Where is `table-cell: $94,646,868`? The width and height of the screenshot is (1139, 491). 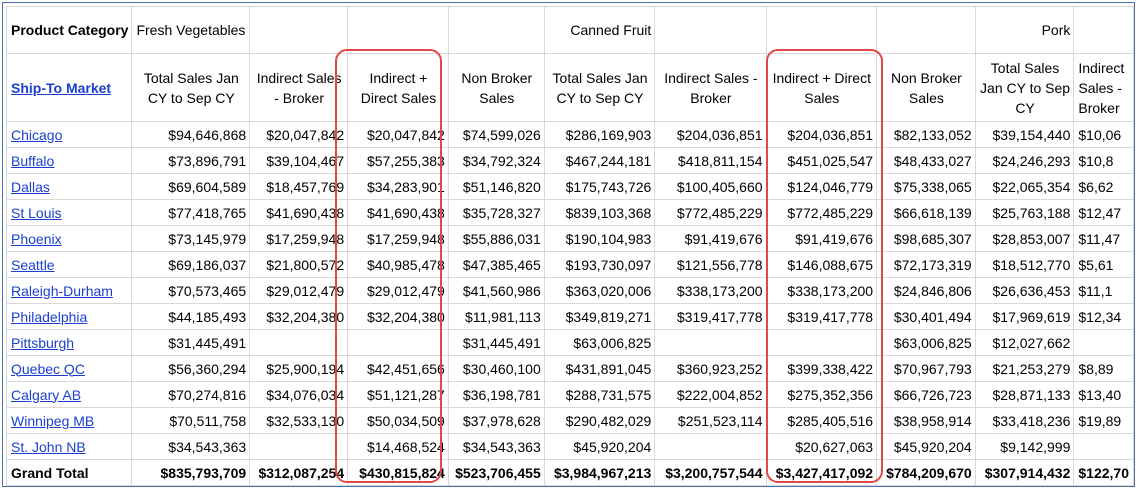
table-cell: $94,646,868 is located at coordinates (191, 134).